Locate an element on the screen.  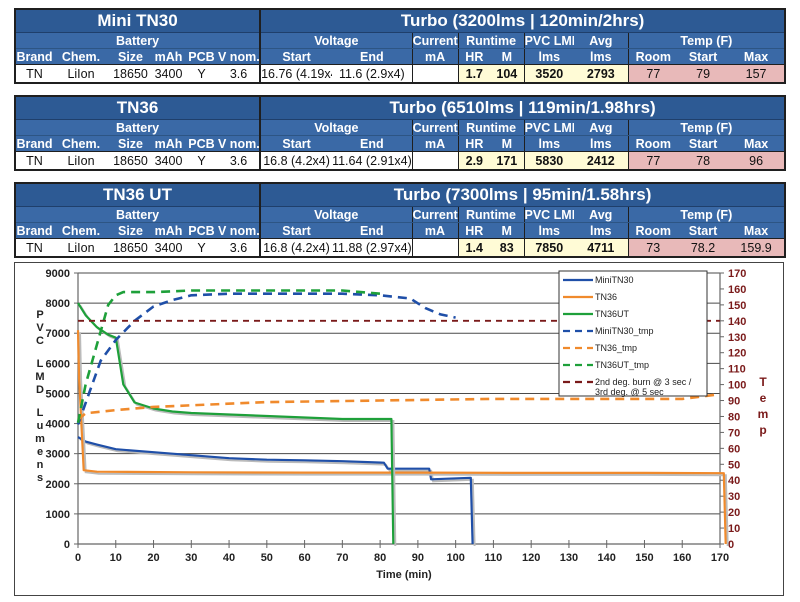
legend-label: TN36 is located at coordinates (606, 297).